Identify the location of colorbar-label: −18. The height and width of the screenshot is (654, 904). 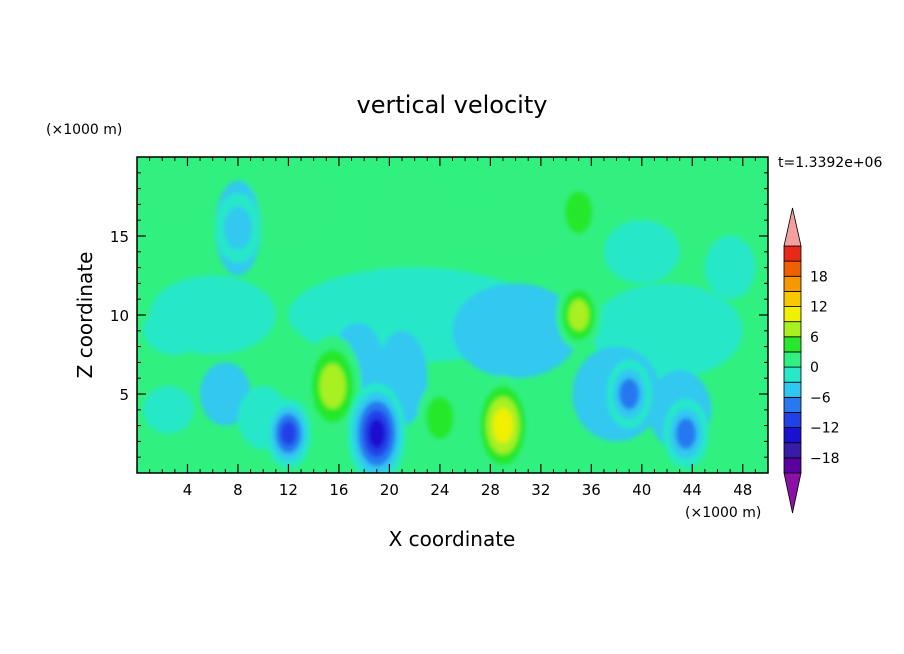
(825, 459).